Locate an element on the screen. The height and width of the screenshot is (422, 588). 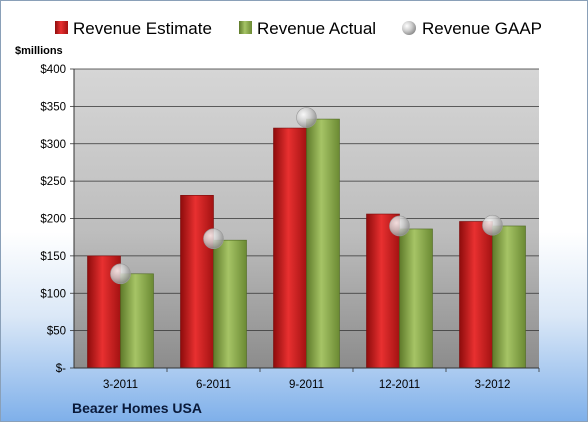
unit-label: $millions is located at coordinates (39, 51).